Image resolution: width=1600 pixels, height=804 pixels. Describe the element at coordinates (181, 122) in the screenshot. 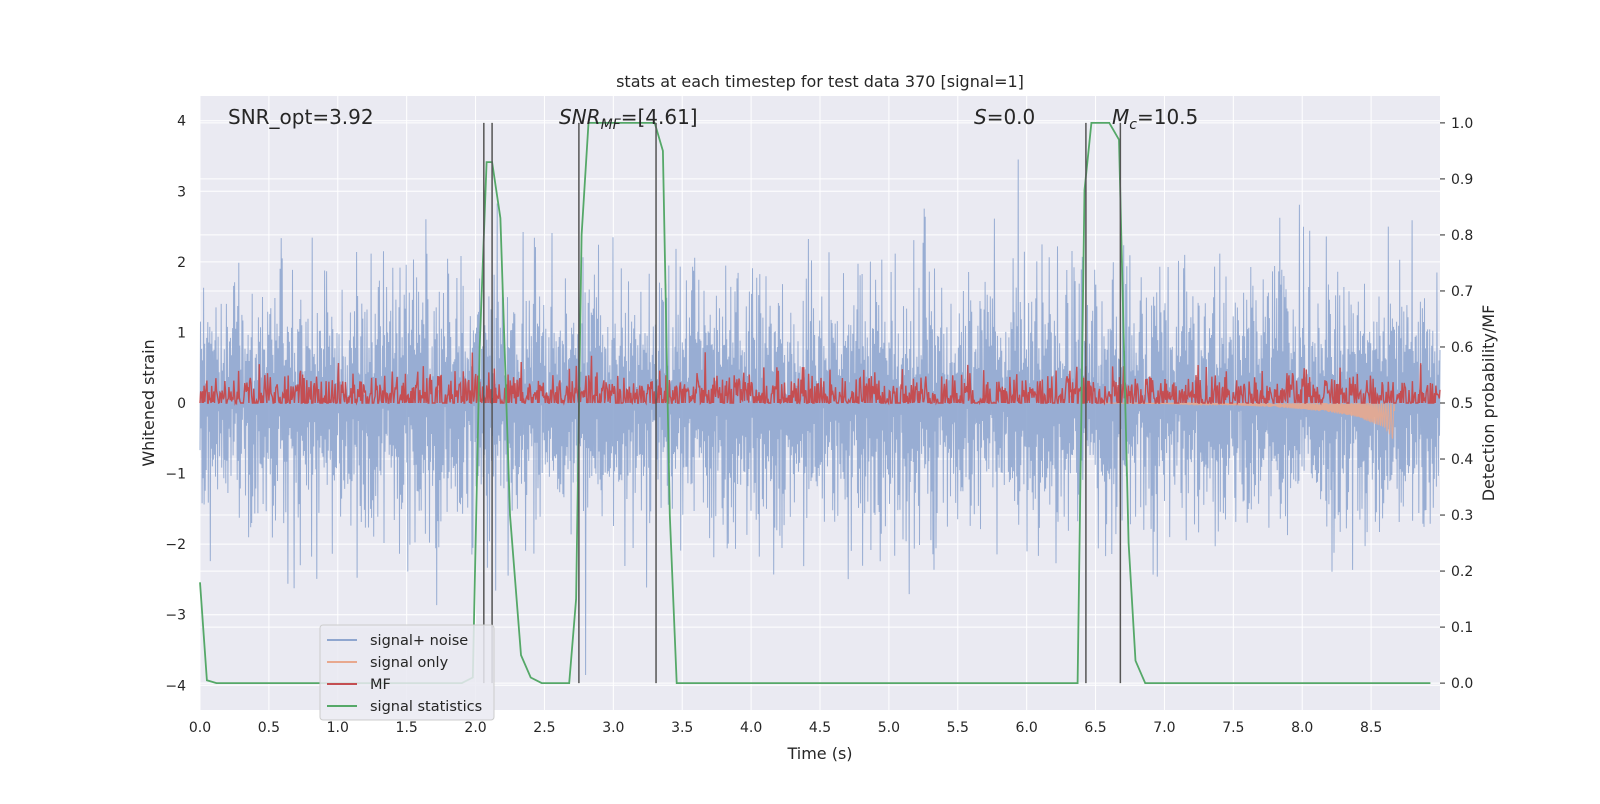

I see `y-left-tick-label: 4` at that location.